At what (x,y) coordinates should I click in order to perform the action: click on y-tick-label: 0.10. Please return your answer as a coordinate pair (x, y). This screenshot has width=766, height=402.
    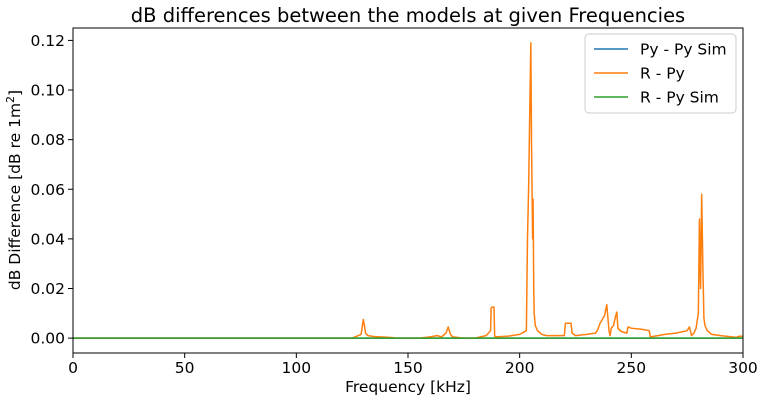
    Looking at the image, I should click on (47, 91).